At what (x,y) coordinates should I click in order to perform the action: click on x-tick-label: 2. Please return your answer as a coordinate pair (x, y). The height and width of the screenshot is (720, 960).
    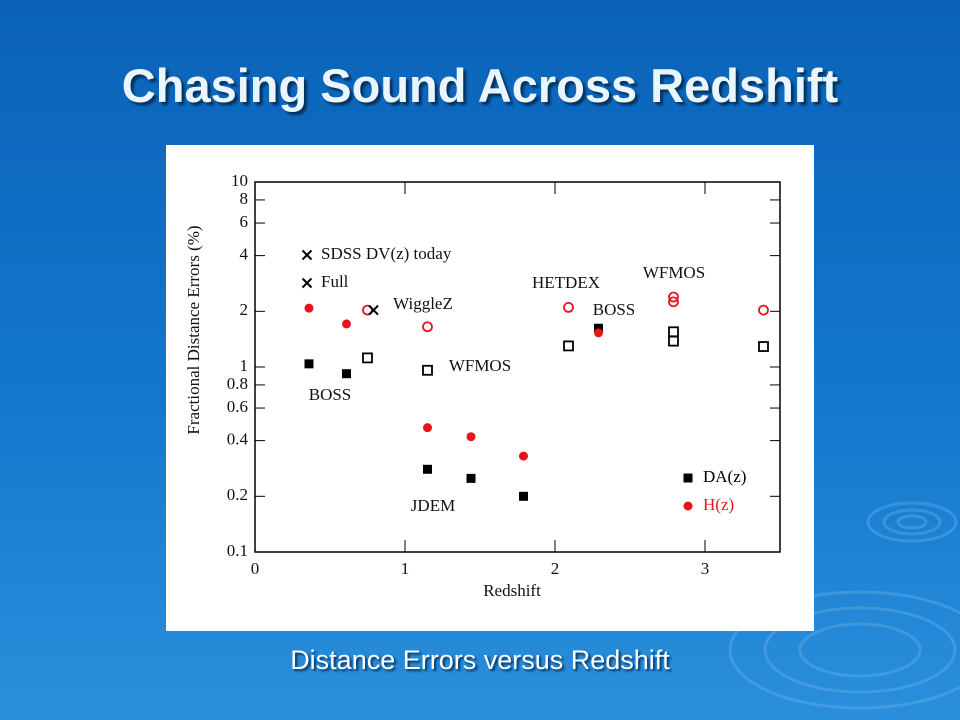
    Looking at the image, I should click on (555, 568).